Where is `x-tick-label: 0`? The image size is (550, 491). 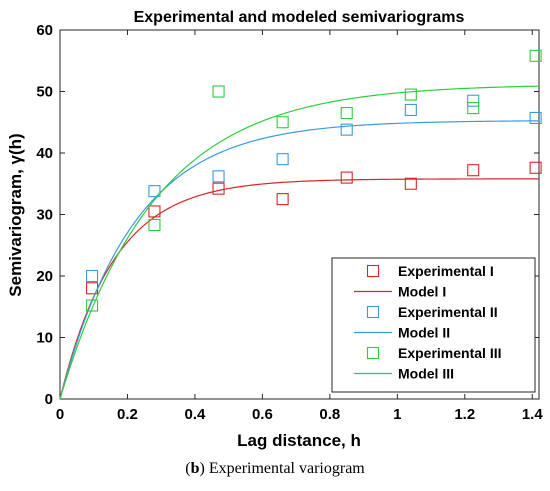
x-tick-label: 0 is located at coordinates (60, 414).